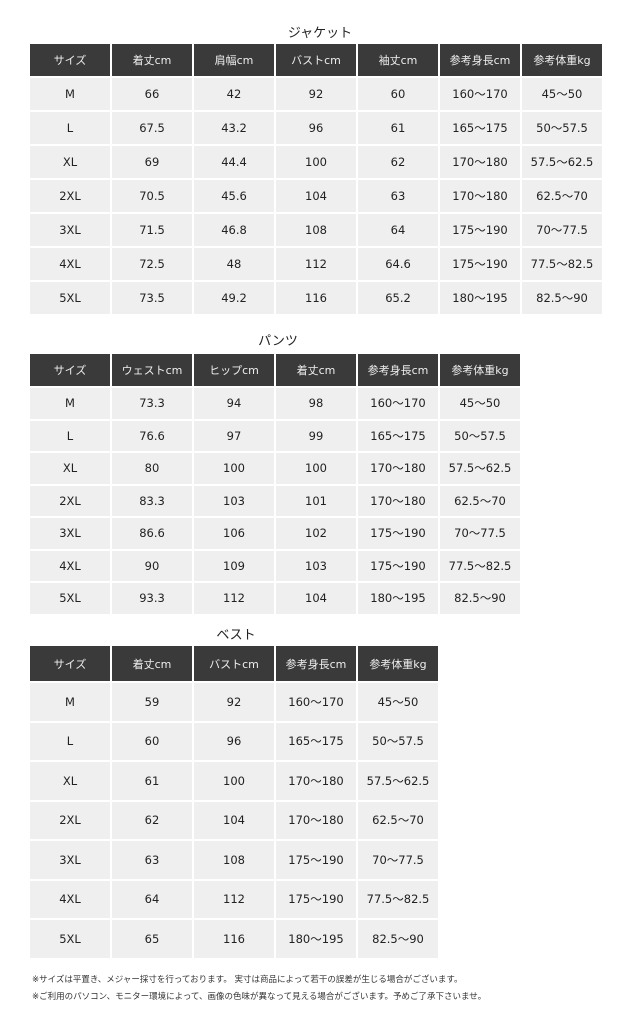  I want to click on table-cell: 83.3, so click(152, 500).